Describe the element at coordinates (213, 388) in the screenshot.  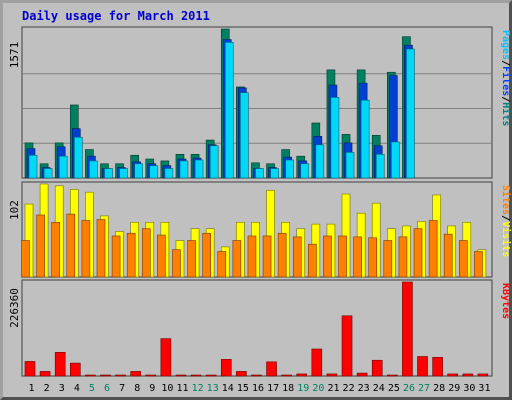
I see `x-tick-day-13: 13` at that location.